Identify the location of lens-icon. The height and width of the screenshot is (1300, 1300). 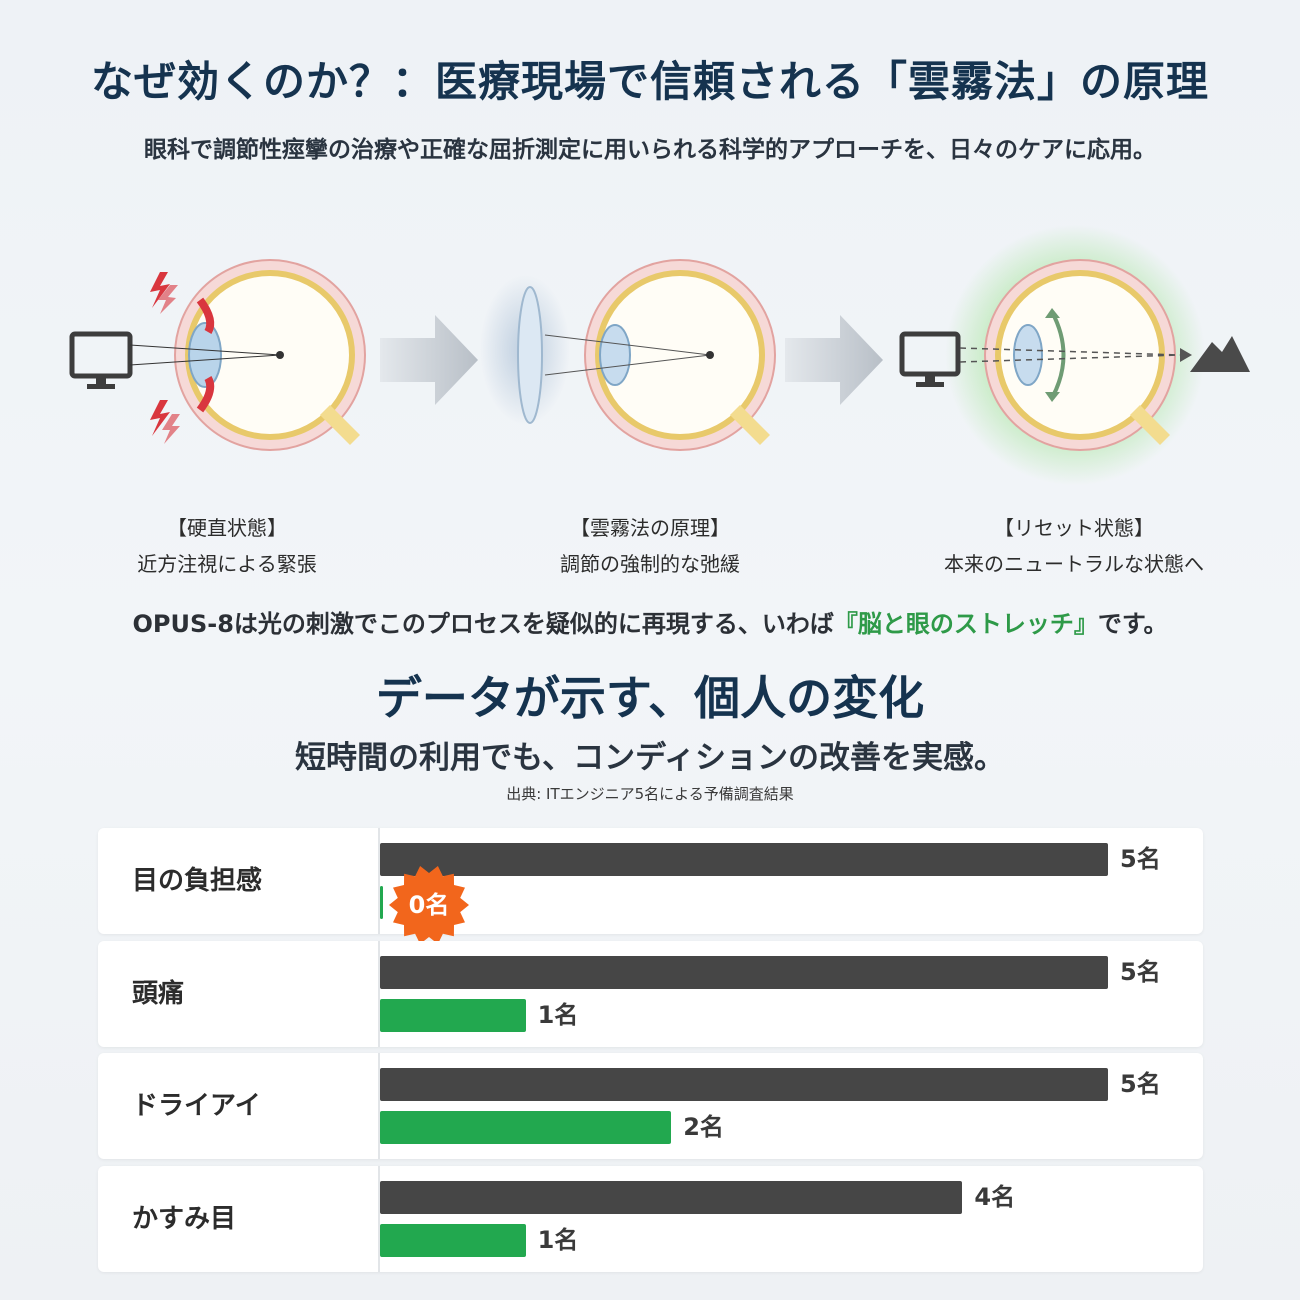
(530, 355).